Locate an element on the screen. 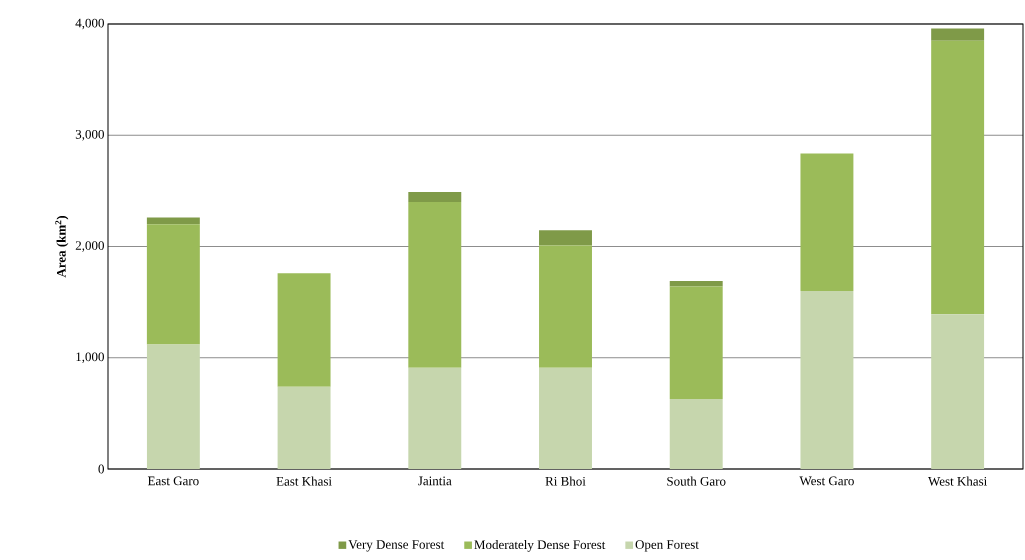 The image size is (1025, 560). x-tick-label: Jaintia is located at coordinates (435, 481).